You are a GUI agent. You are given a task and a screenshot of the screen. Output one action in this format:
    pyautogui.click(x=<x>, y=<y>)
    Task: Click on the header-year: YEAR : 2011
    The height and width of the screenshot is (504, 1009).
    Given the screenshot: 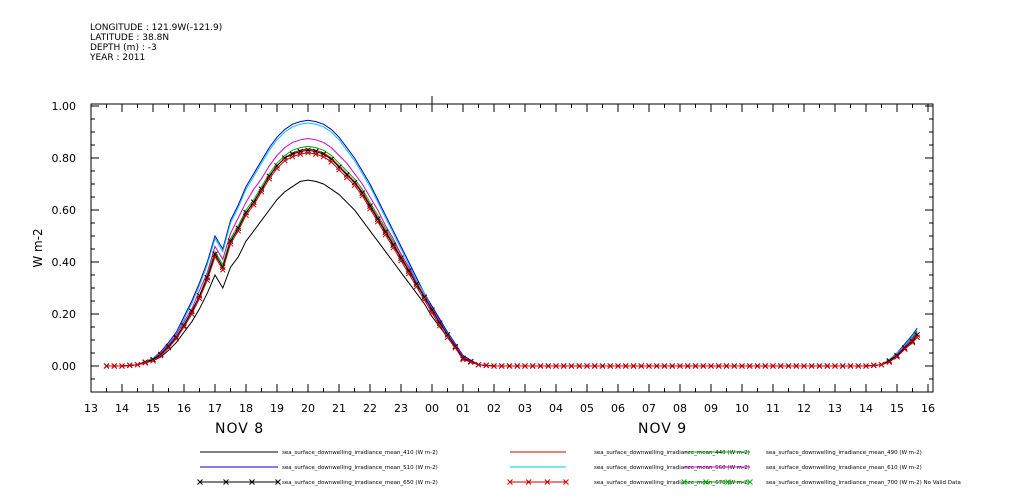 What is the action you would take?
    pyautogui.click(x=117, y=58)
    